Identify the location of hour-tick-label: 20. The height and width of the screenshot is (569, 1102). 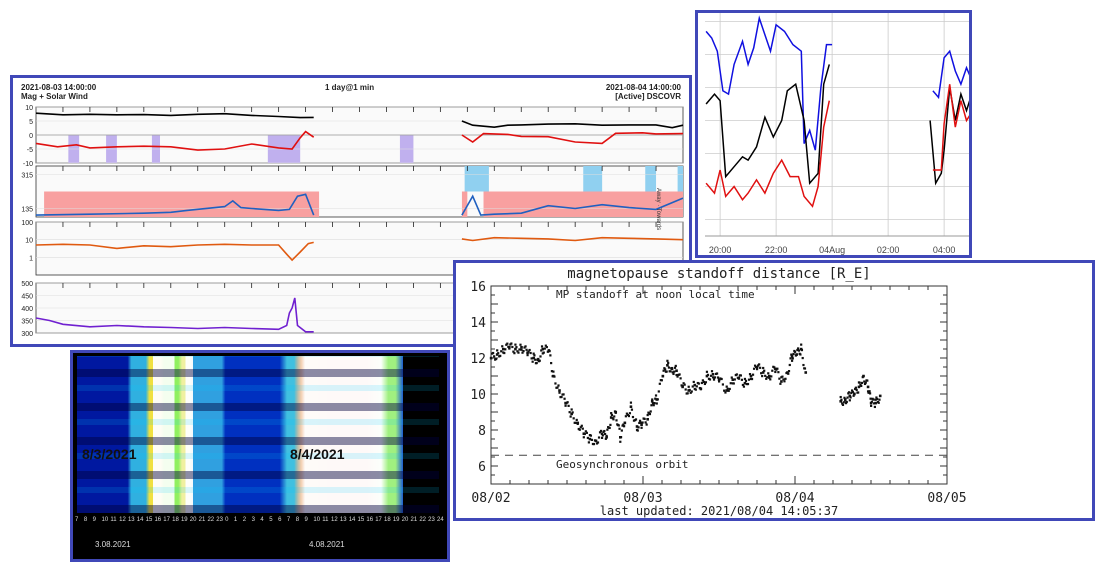
(193, 520).